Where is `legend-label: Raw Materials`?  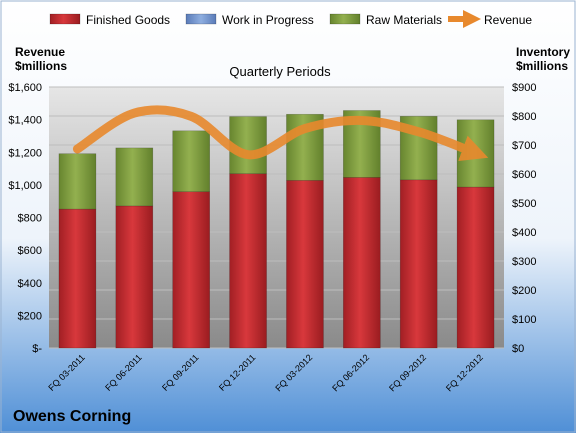 legend-label: Raw Materials is located at coordinates (404, 20).